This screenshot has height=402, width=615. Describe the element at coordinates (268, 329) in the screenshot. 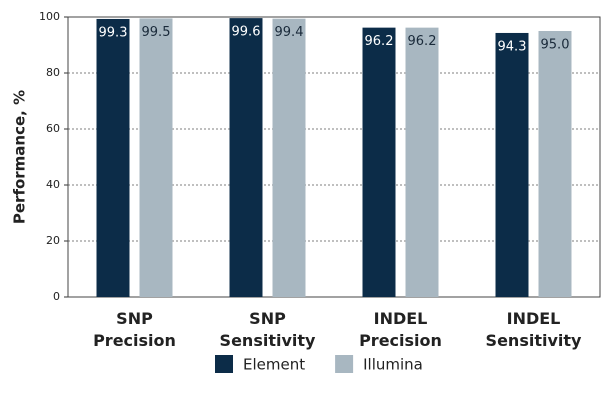

I see `x-tick-label: SNP Sensitivity` at that location.